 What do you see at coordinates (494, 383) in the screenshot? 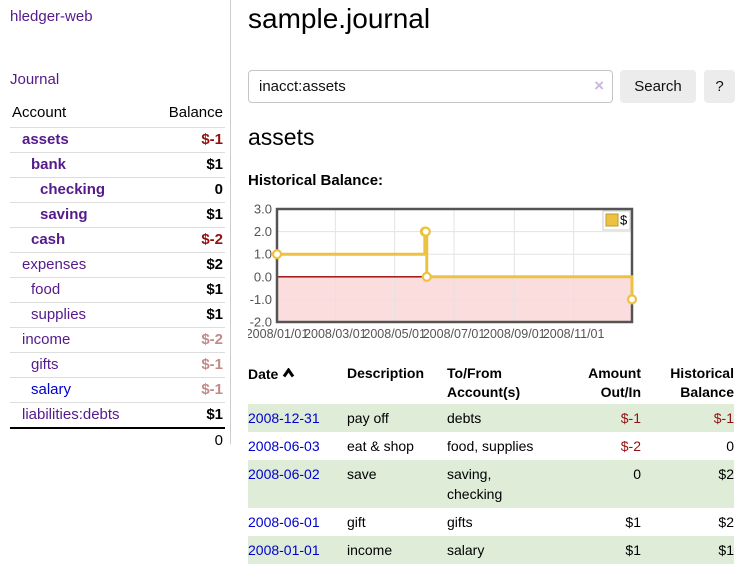
I see `register-header-tofrom: To/From Account(s)` at bounding box center [494, 383].